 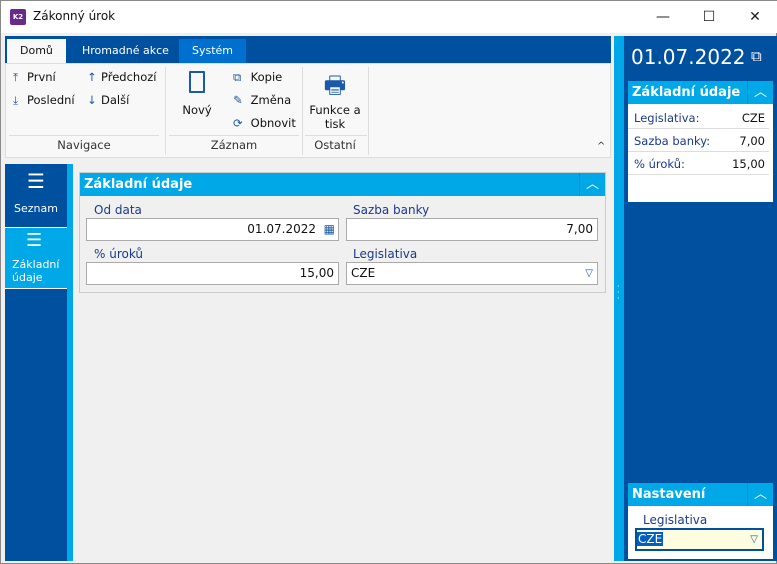 What do you see at coordinates (308, 49) in the screenshot?
I see `ribbon-tab-bar` at bounding box center [308, 49].